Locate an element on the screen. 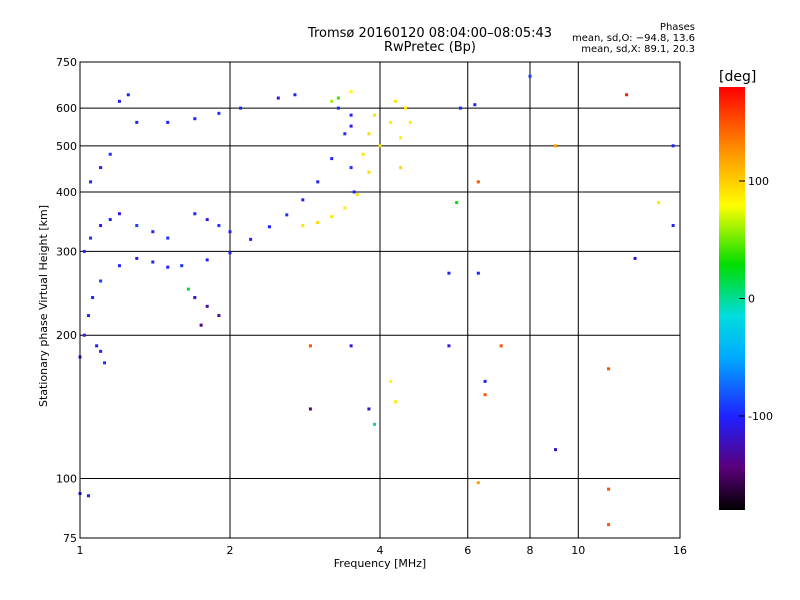 The image size is (800, 600). y-tick-label: 200 is located at coordinates (66, 335).